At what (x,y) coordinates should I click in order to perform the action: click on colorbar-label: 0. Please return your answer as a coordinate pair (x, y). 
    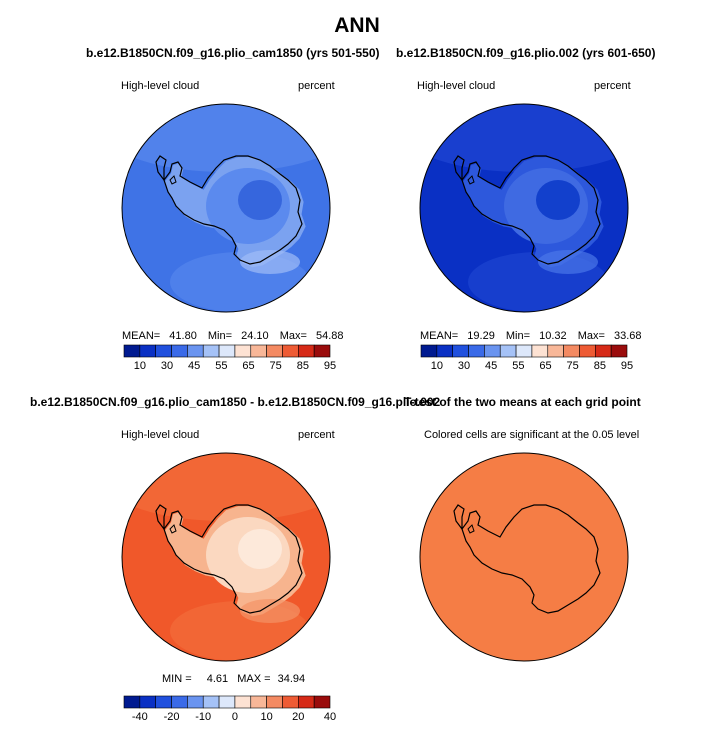
    Looking at the image, I should click on (235, 717).